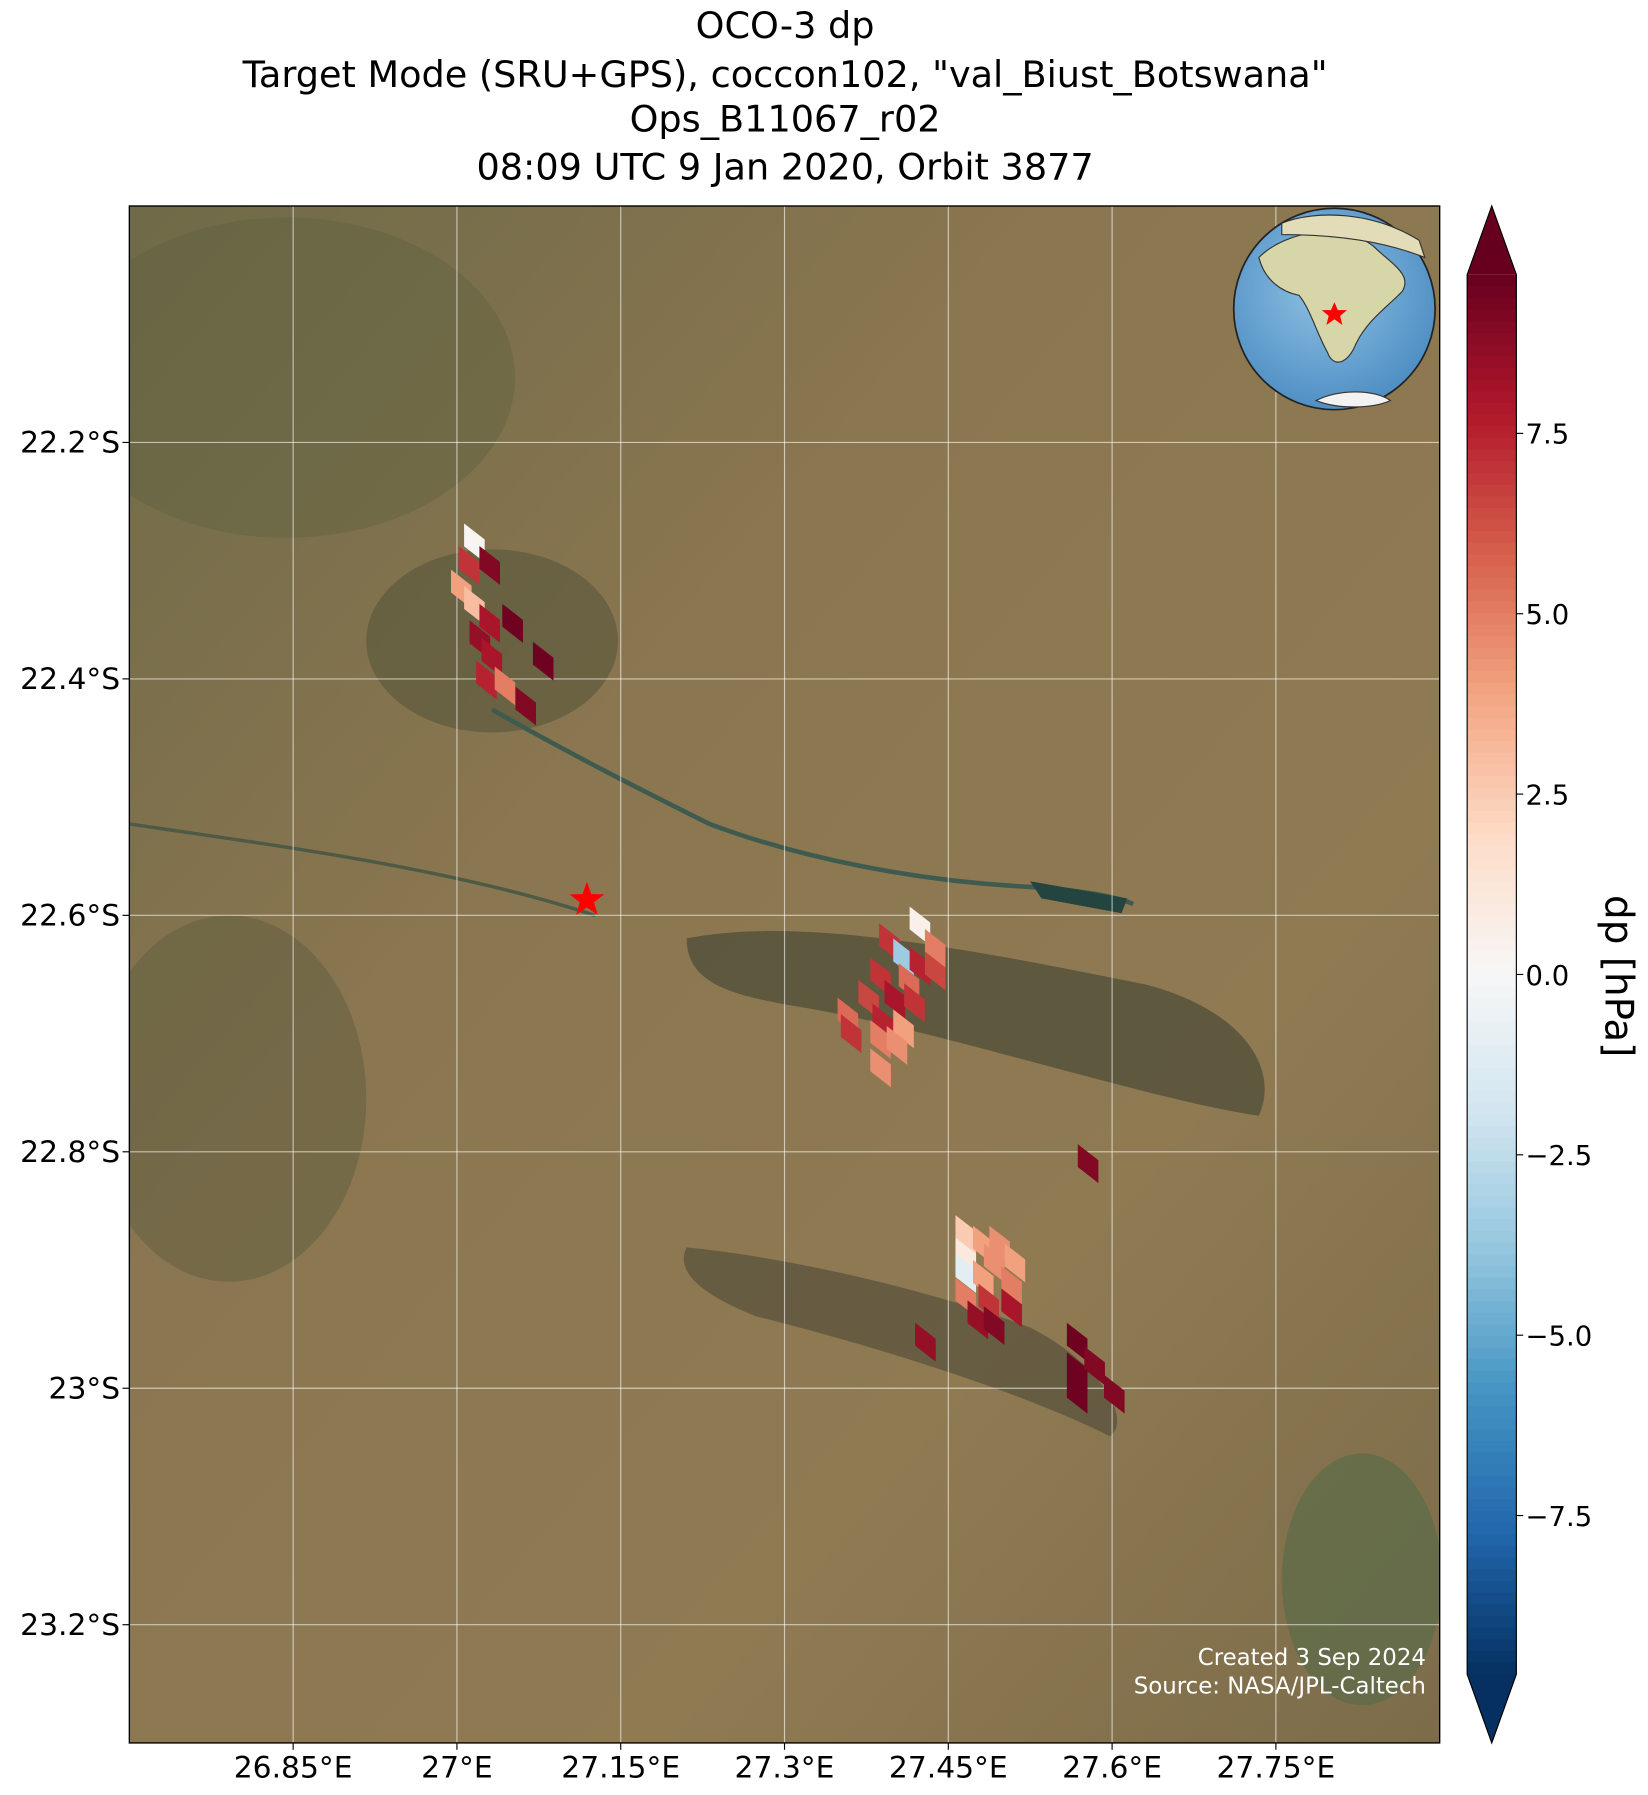  Describe the element at coordinates (1492, 240) in the screenshot. I see `colorbar-extend-top` at that location.